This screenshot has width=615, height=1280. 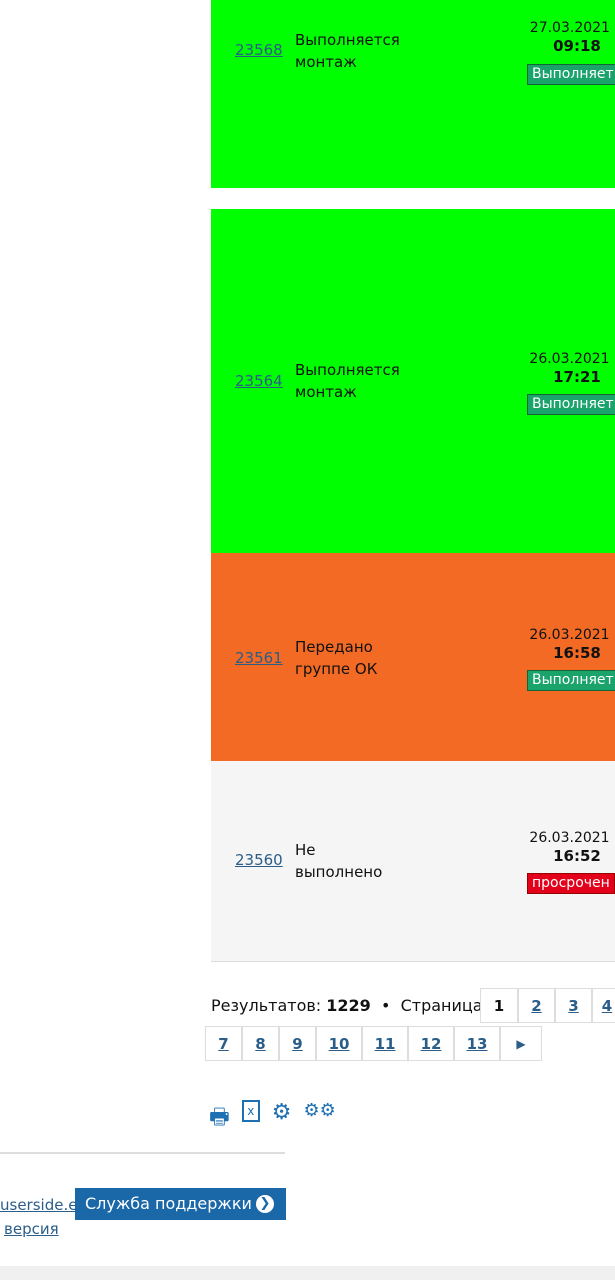 What do you see at coordinates (319, 1110) in the screenshot?
I see `settings-multi-icon: ⚙⚙` at bounding box center [319, 1110].